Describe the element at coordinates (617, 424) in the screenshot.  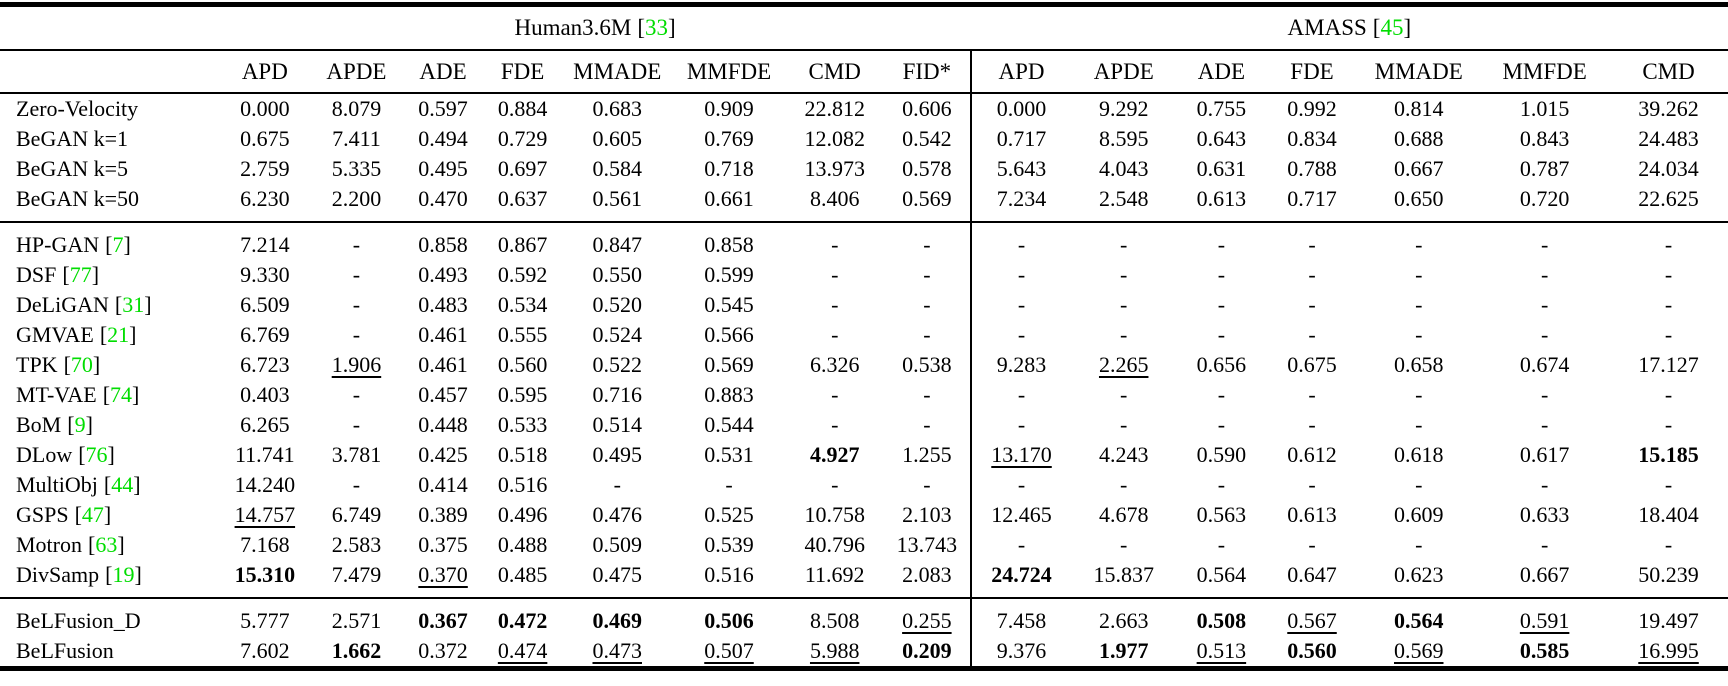
I see `metric-cell: 0.514` at that location.